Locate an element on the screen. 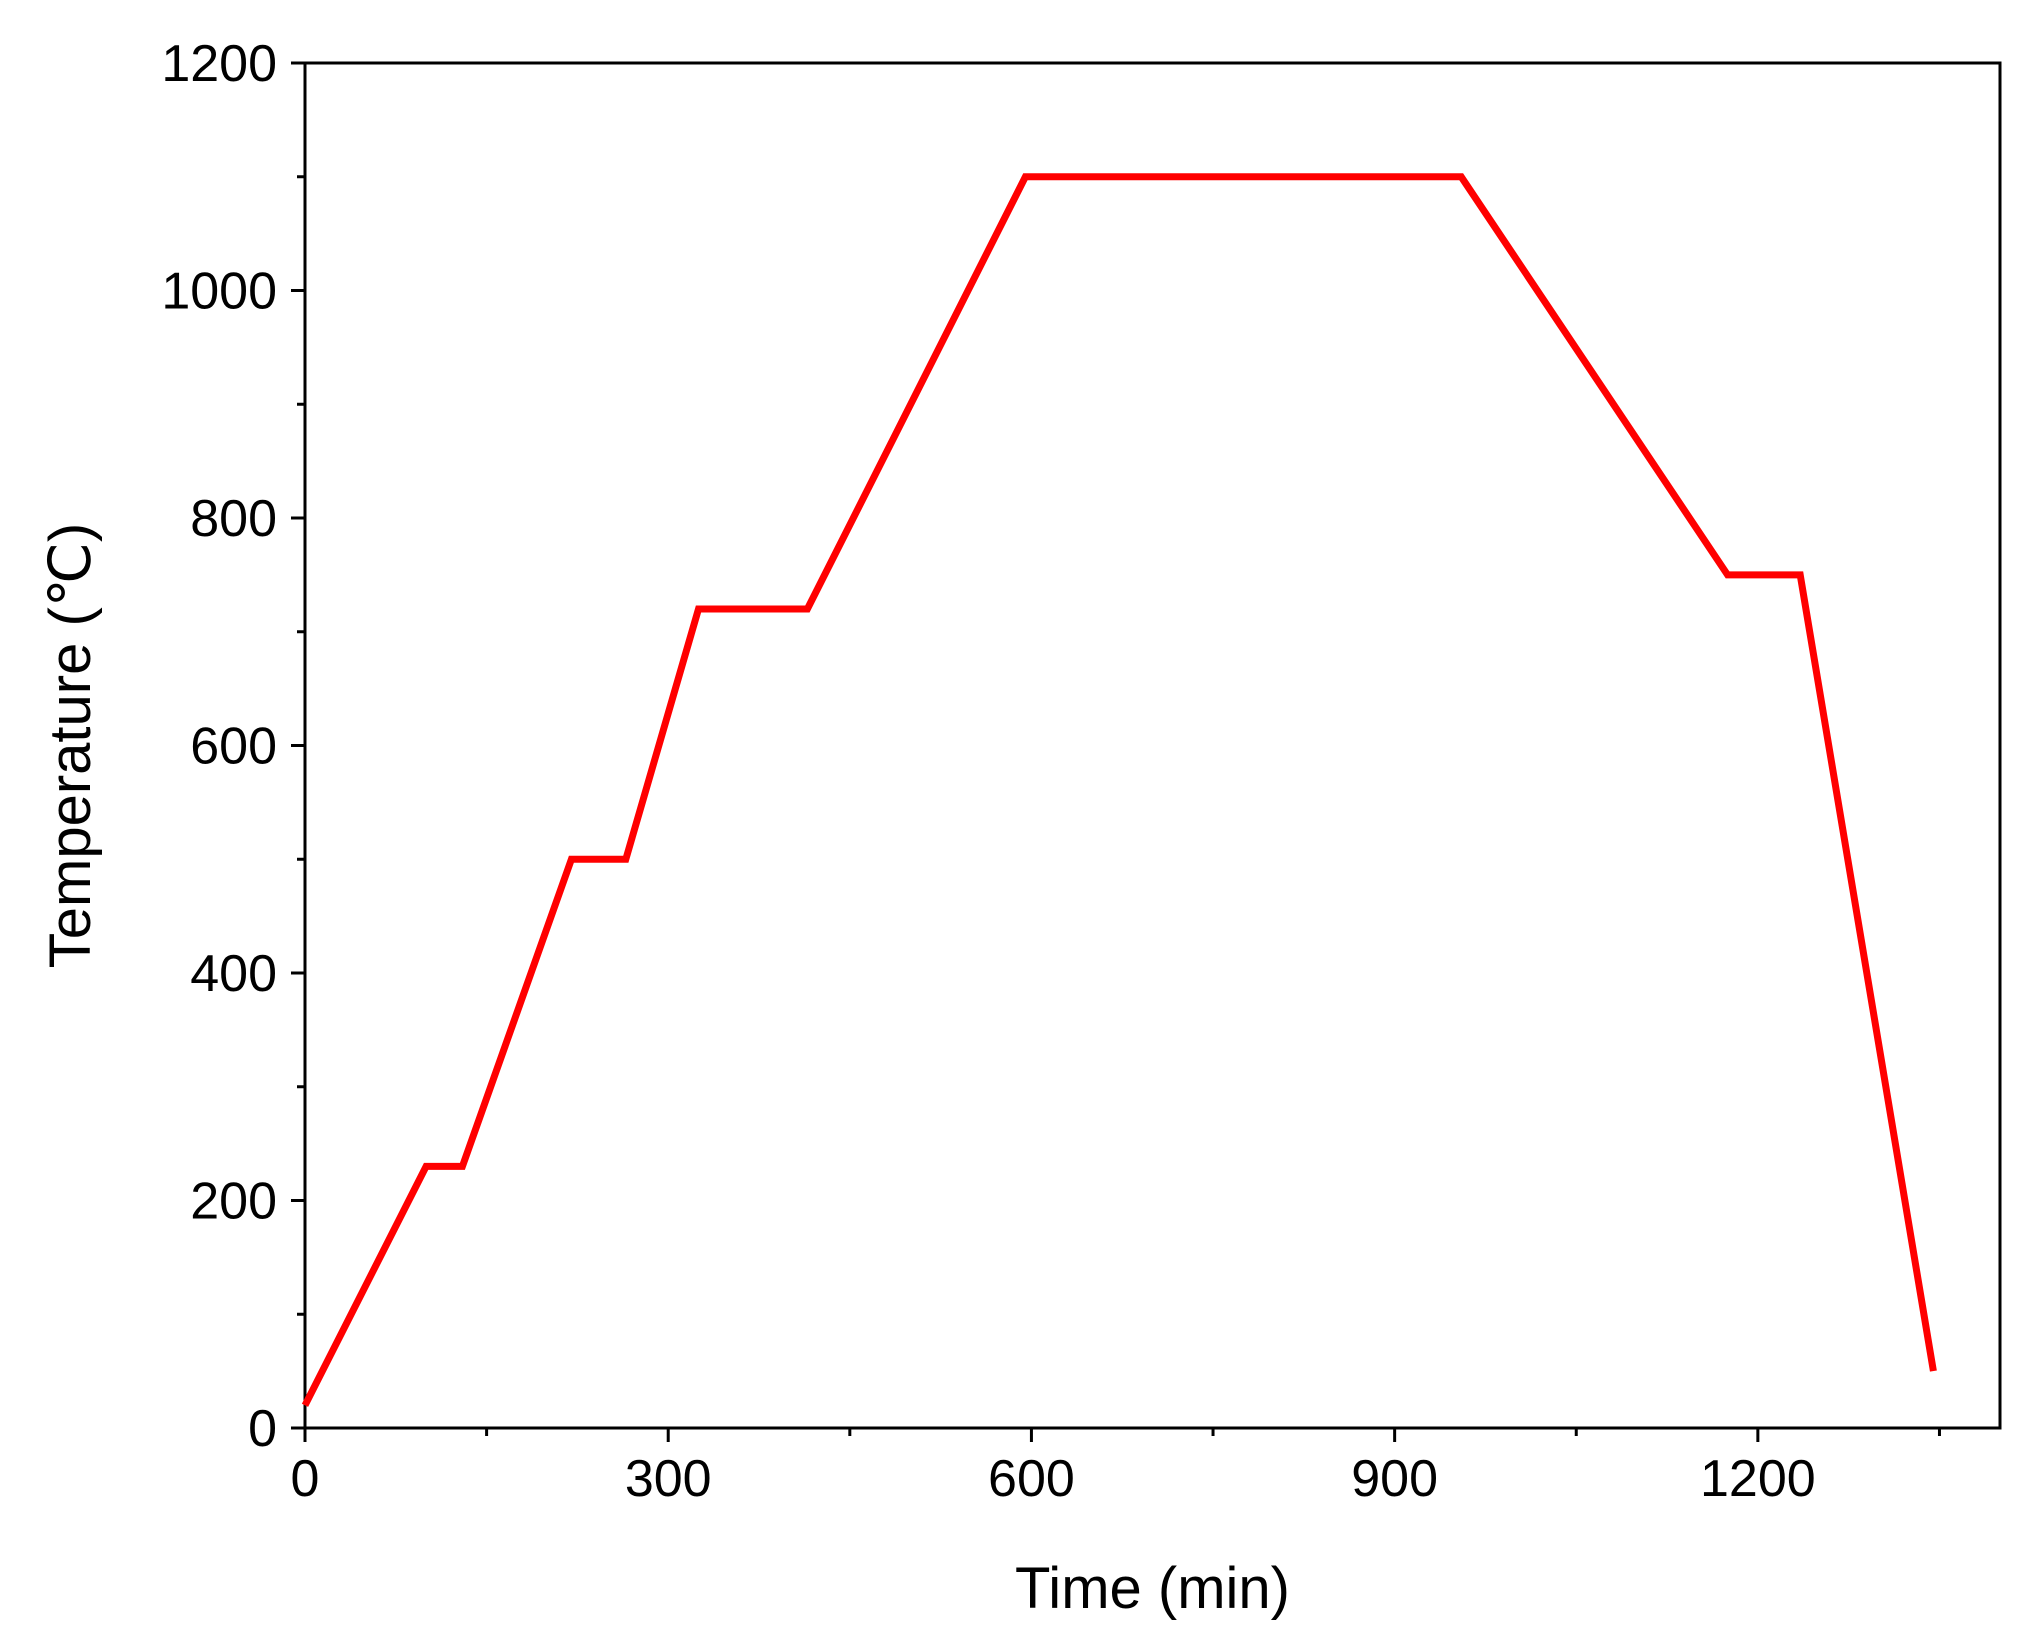  x-tick-label: 300 is located at coordinates (668, 1479).